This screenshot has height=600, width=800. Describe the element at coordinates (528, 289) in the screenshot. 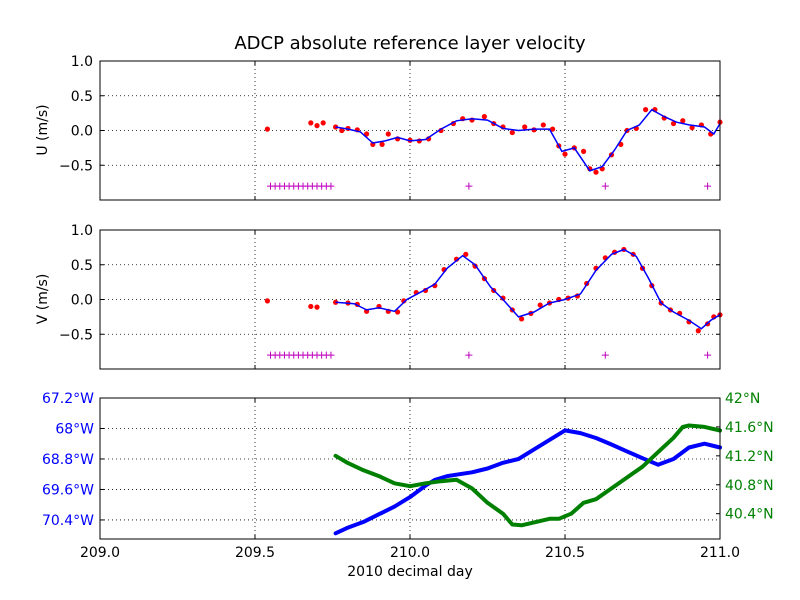

I see `v-smoothed-line` at that location.